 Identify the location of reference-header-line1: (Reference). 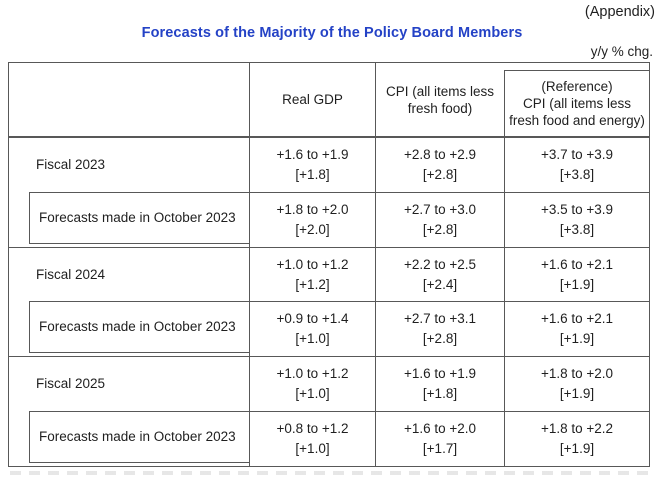
(577, 86).